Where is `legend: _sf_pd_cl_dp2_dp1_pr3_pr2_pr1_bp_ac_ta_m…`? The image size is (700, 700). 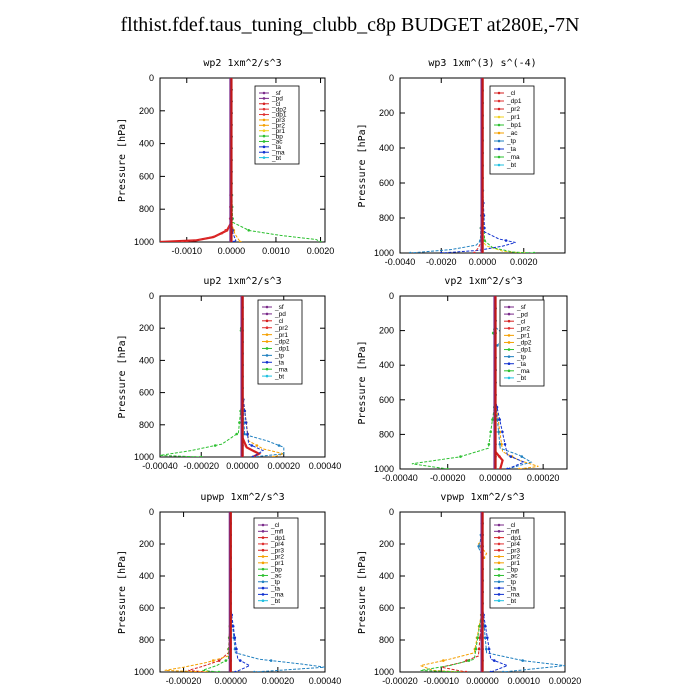
legend: _sf_pd_cl_dp2_dp1_pr3_pr2_pr1_bp_ac_ta_m… is located at coordinates (277, 125).